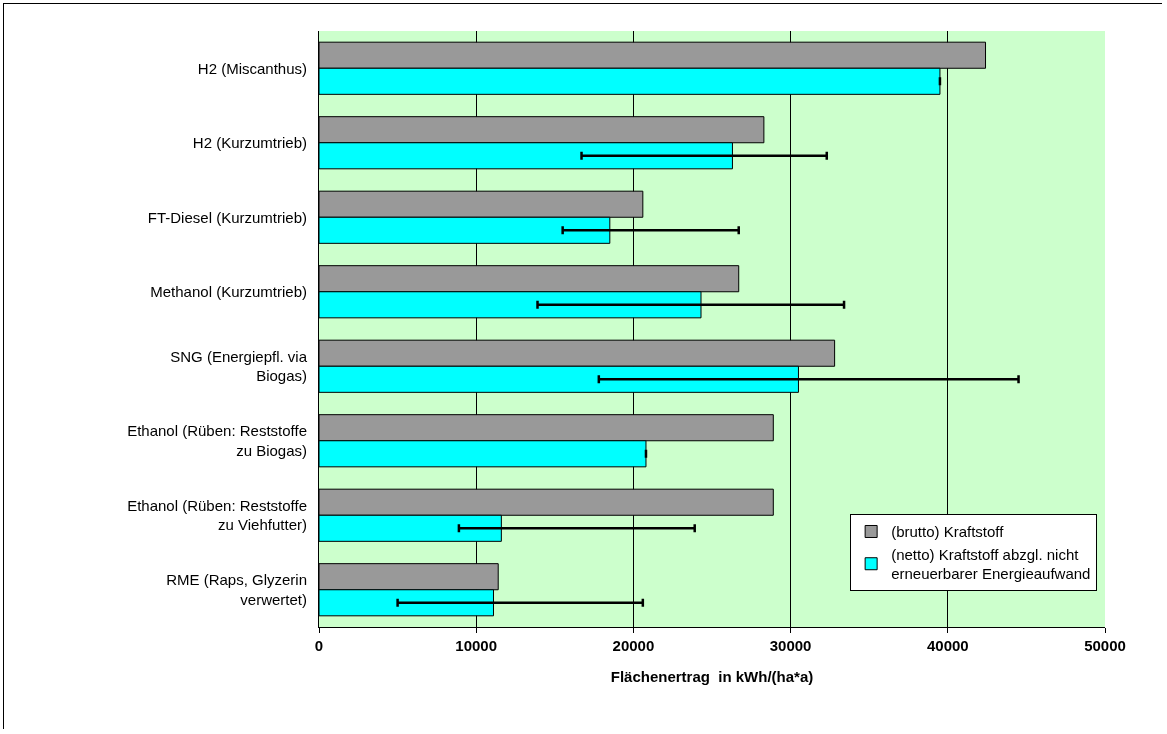 The image size is (1167, 734). What do you see at coordinates (1105, 645) in the screenshot?
I see `x-tick-label: 50000` at bounding box center [1105, 645].